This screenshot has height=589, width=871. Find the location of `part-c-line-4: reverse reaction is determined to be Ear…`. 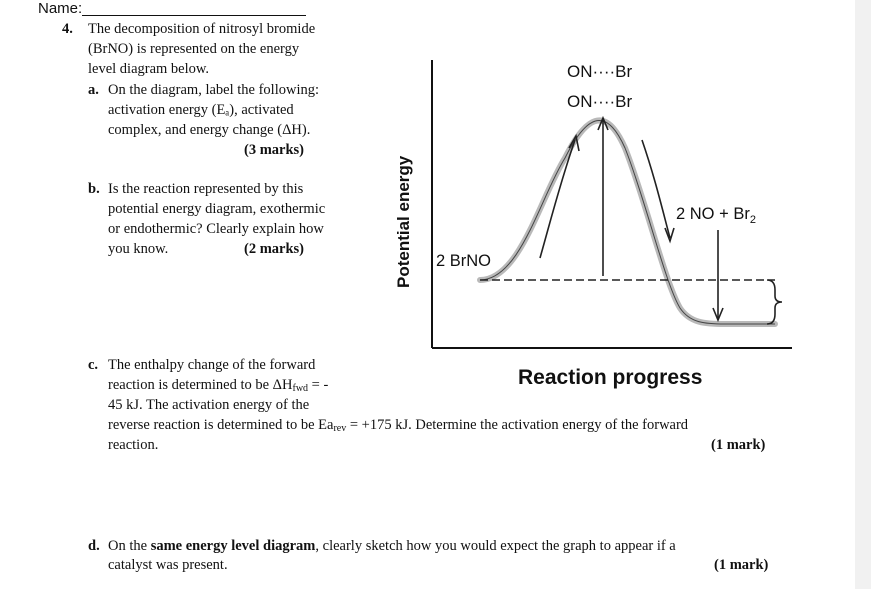

part-c-line-4: reverse reaction is determined to be Ear… is located at coordinates (398, 425).